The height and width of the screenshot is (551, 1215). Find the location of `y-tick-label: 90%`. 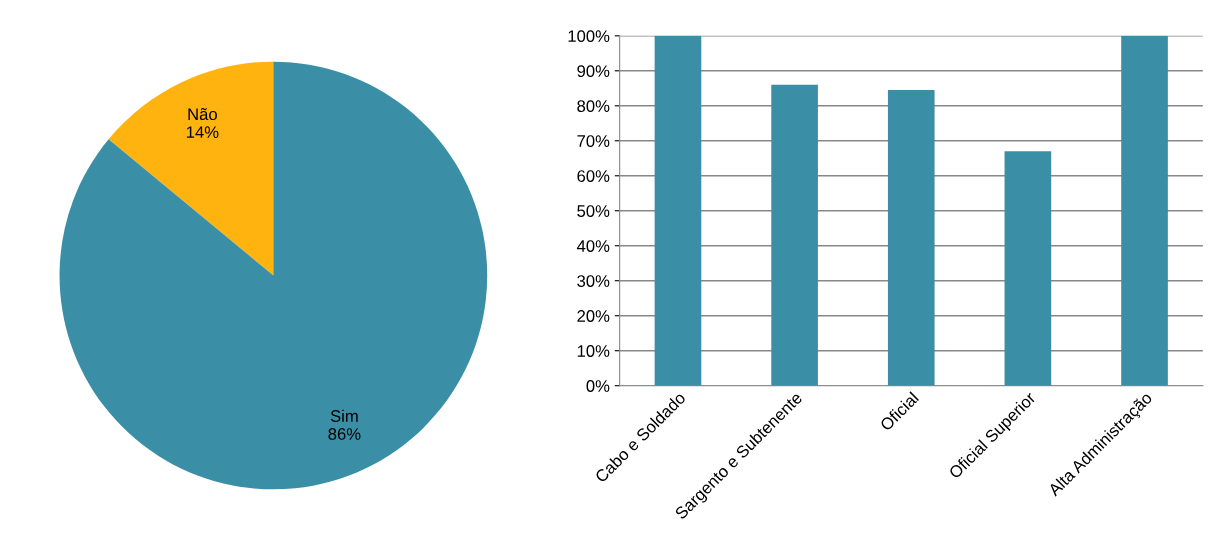

y-tick-label: 90% is located at coordinates (593, 71).